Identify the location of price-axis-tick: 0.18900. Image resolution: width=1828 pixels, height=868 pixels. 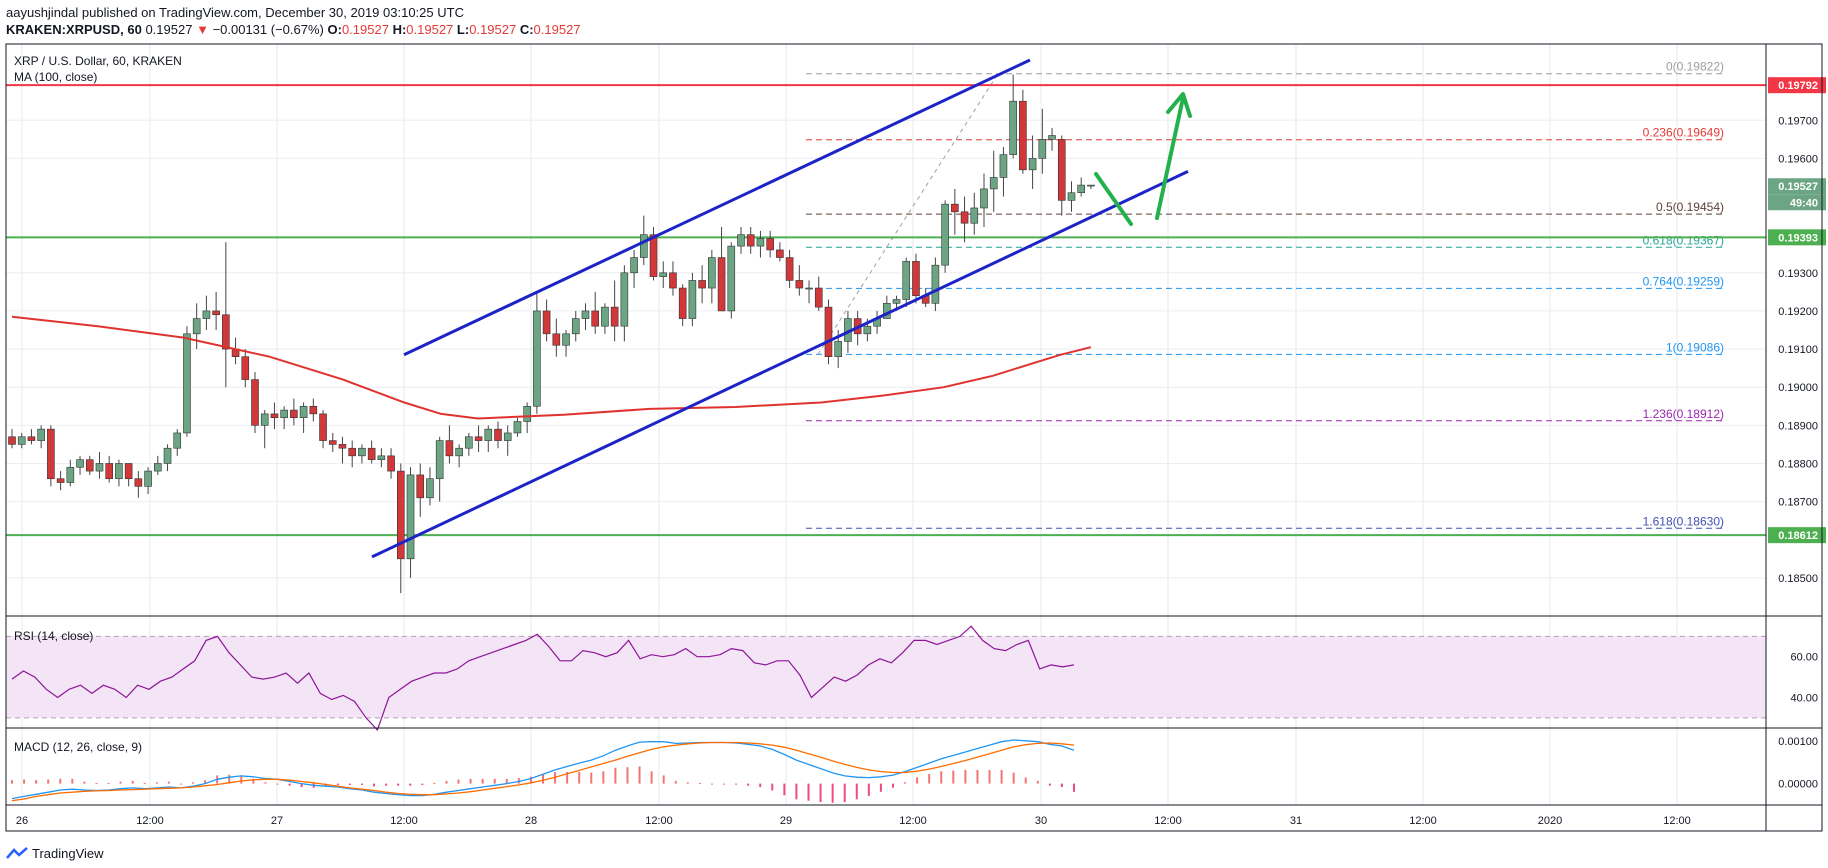
(1798, 426).